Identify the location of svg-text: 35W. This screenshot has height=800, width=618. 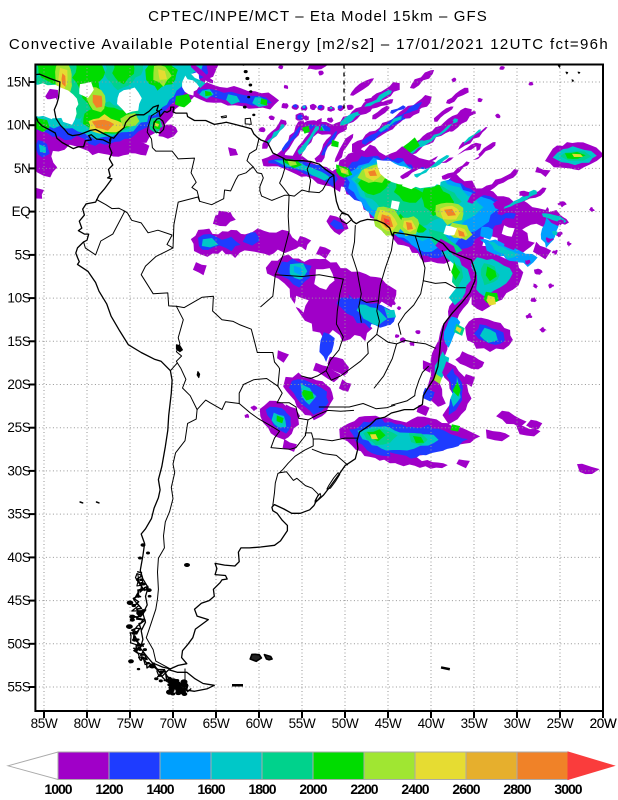
(474, 723).